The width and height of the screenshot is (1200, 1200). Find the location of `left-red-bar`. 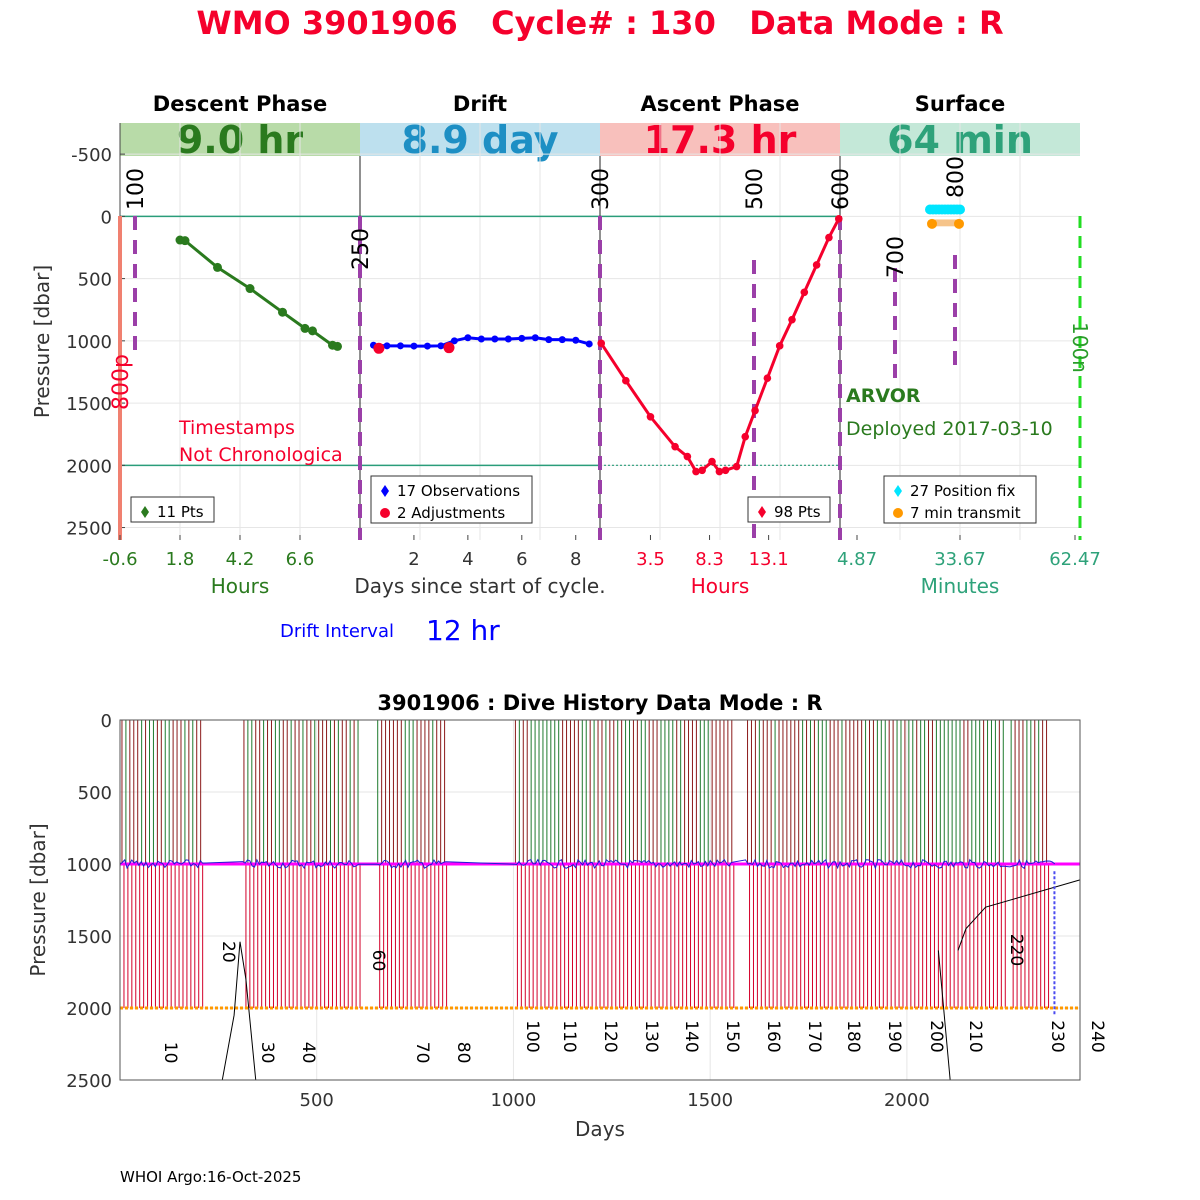

left-red-bar is located at coordinates (120, 378).